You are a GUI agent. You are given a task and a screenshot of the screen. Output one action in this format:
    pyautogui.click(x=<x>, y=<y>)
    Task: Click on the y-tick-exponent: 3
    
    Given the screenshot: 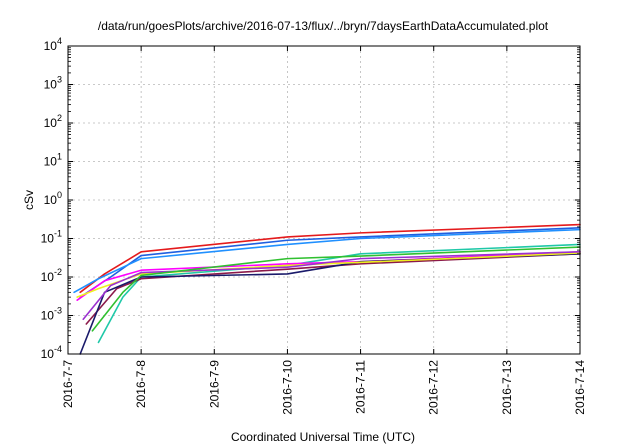 What is the action you would take?
    pyautogui.click(x=59, y=80)
    